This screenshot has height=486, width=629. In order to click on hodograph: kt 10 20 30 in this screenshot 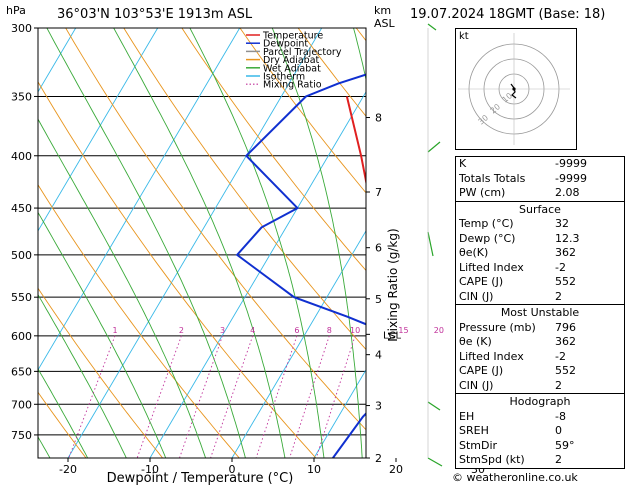, I will do `click(516, 89)`.